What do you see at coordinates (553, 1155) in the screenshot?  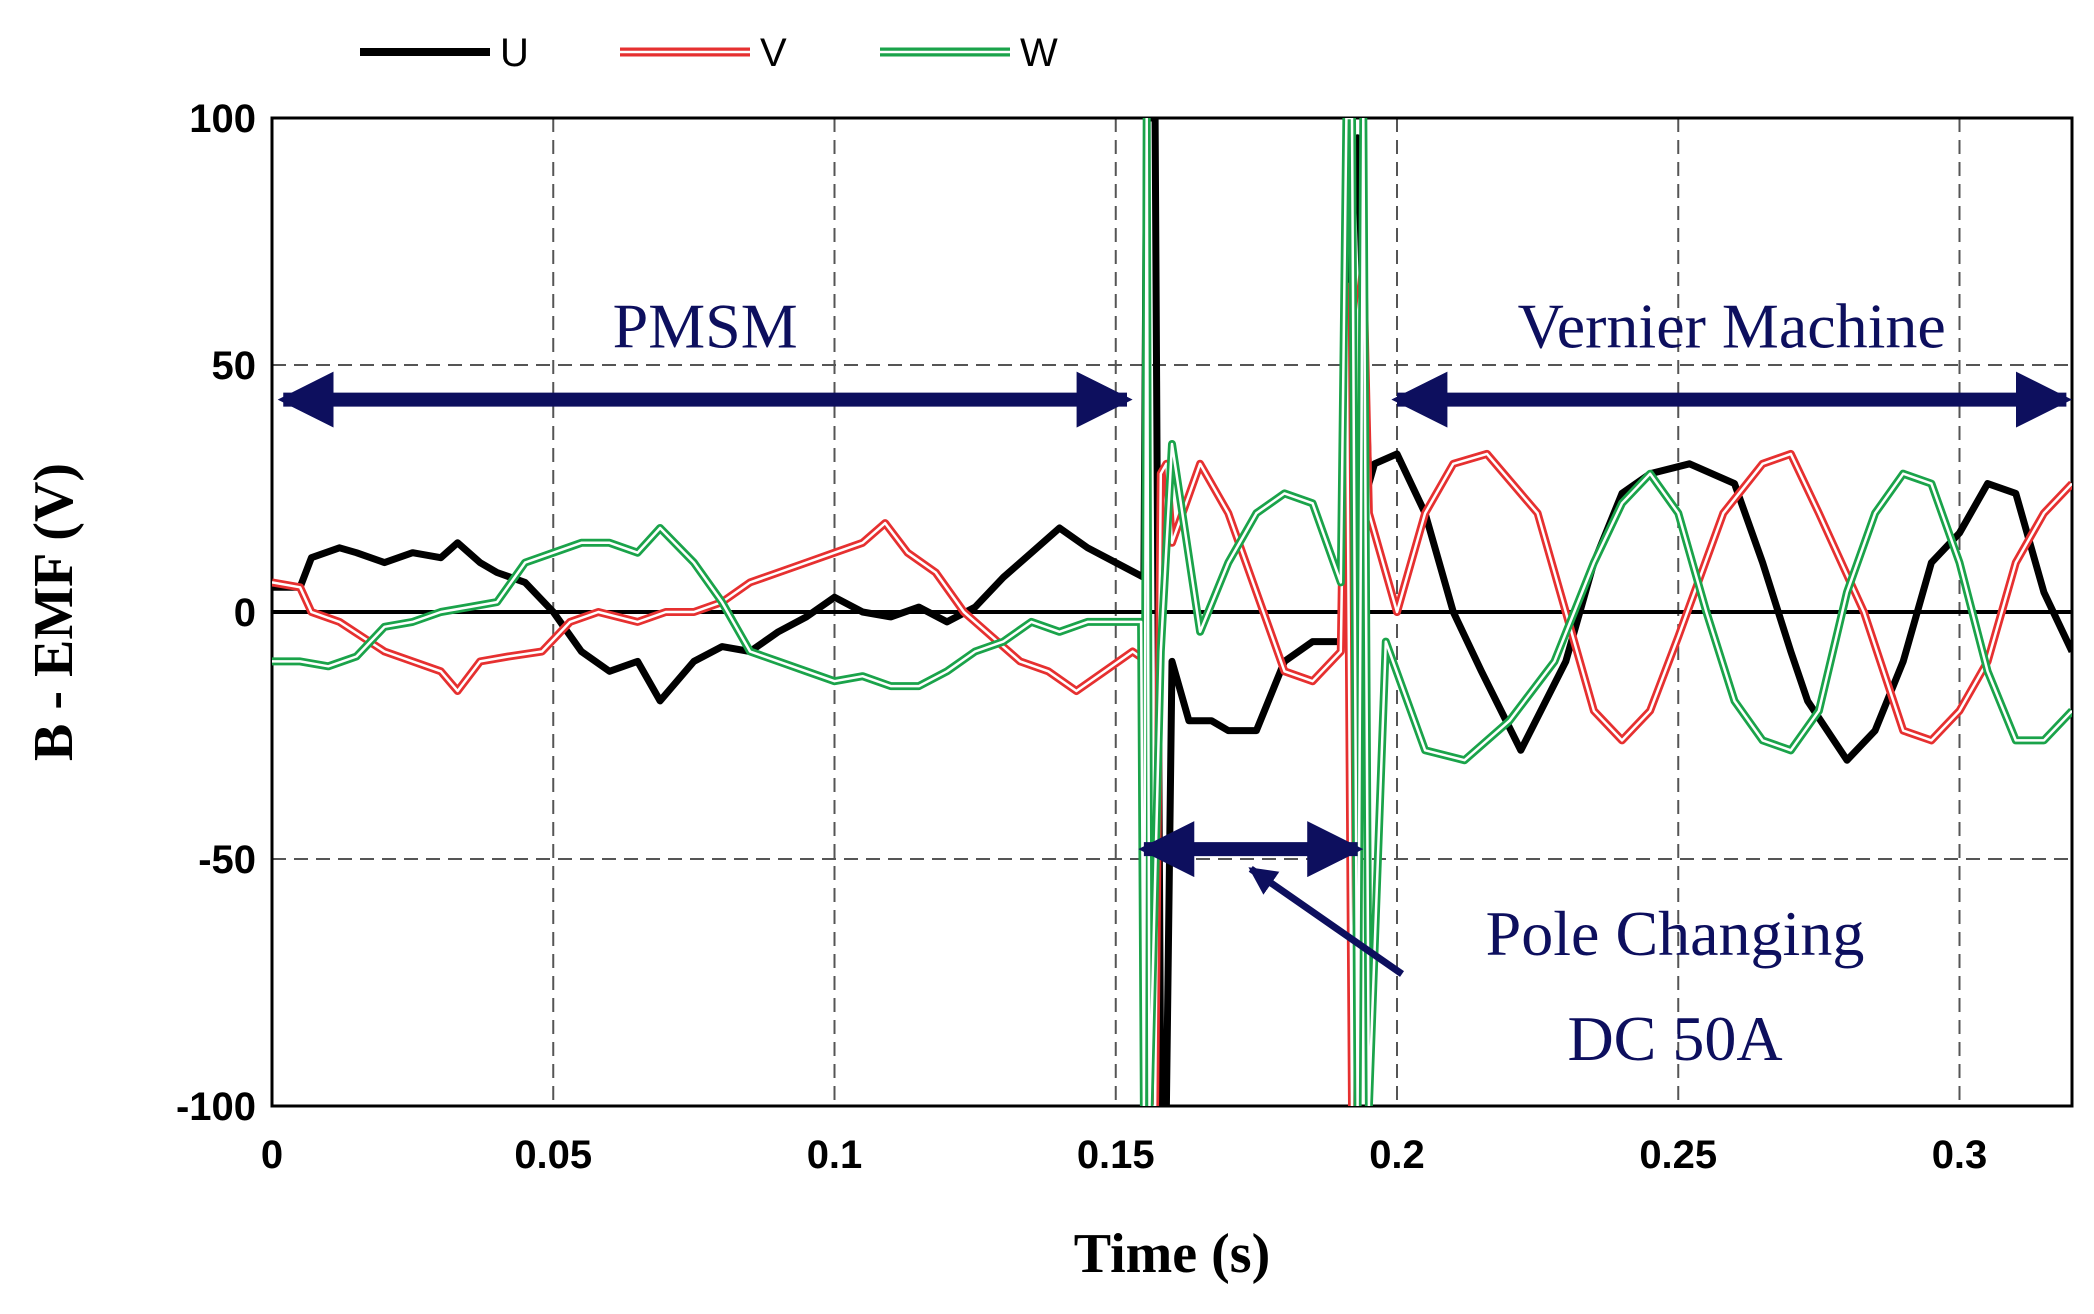 I see `x-tick-label-1: 0.05` at bounding box center [553, 1155].